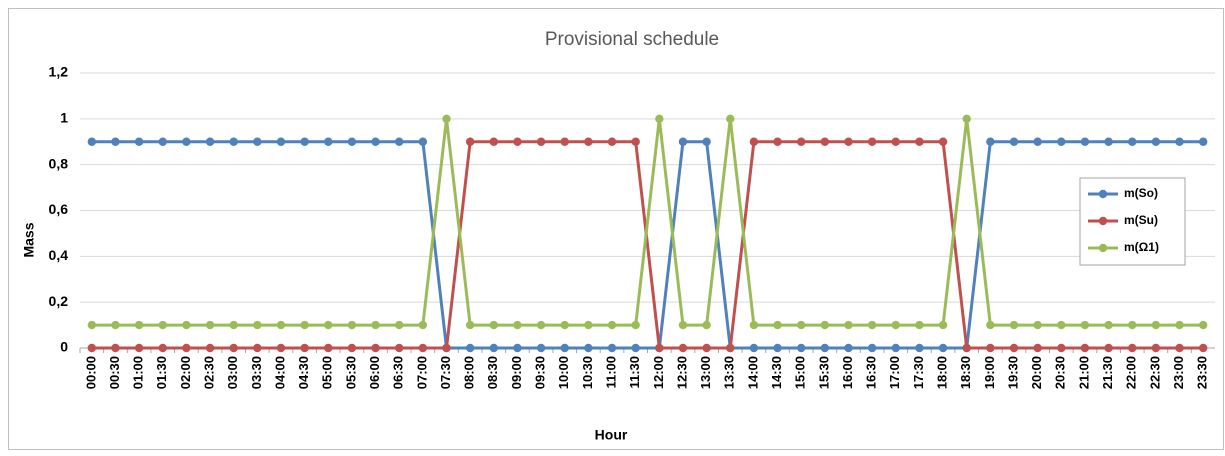  Describe the element at coordinates (1036, 372) in the screenshot. I see `x-tick-label: 20:00` at that location.